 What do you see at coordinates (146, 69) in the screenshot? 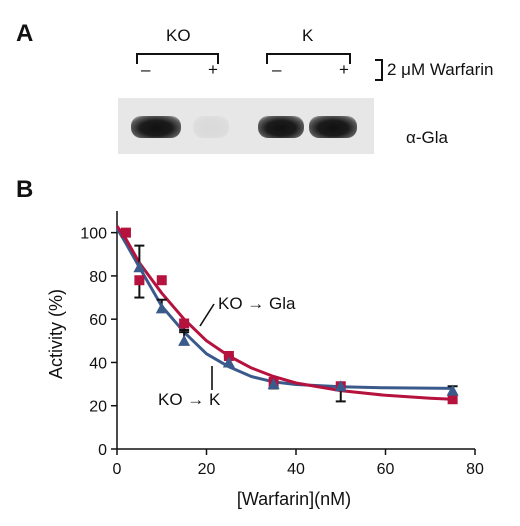
I see `lane-ko-minus: –` at bounding box center [146, 69].